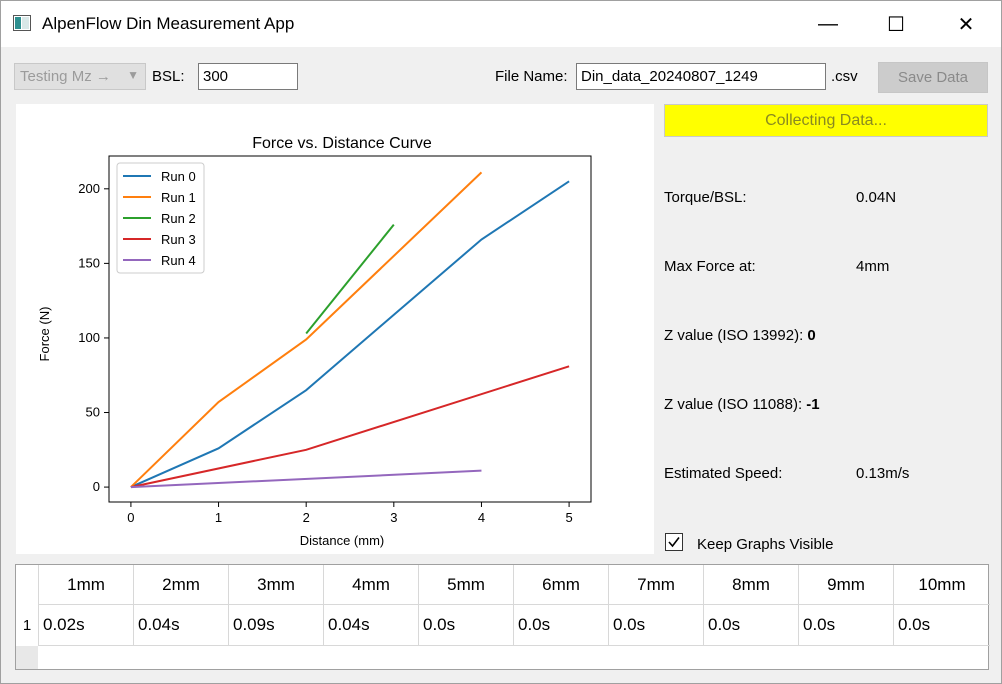  I want to click on window-title: AlpenFlow Din Measurement App, so click(168, 23).